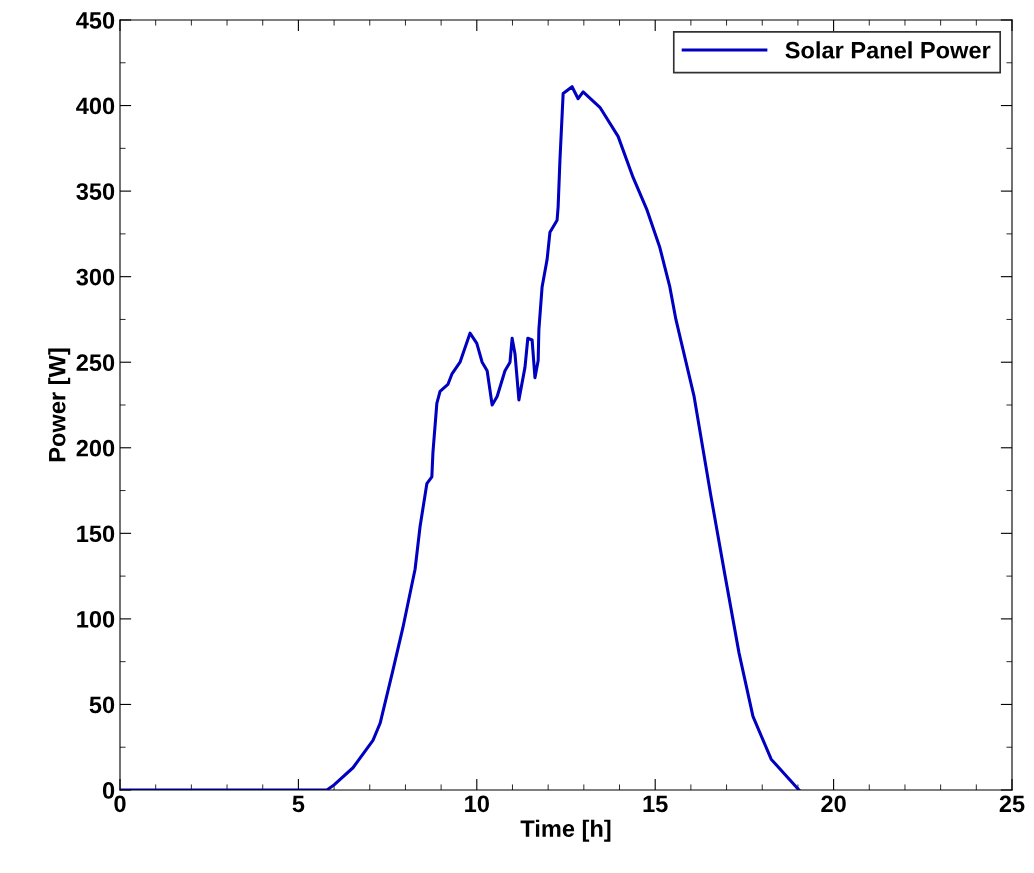 The image size is (1034, 873). I want to click on x-tick-label: 15, so click(655, 804).